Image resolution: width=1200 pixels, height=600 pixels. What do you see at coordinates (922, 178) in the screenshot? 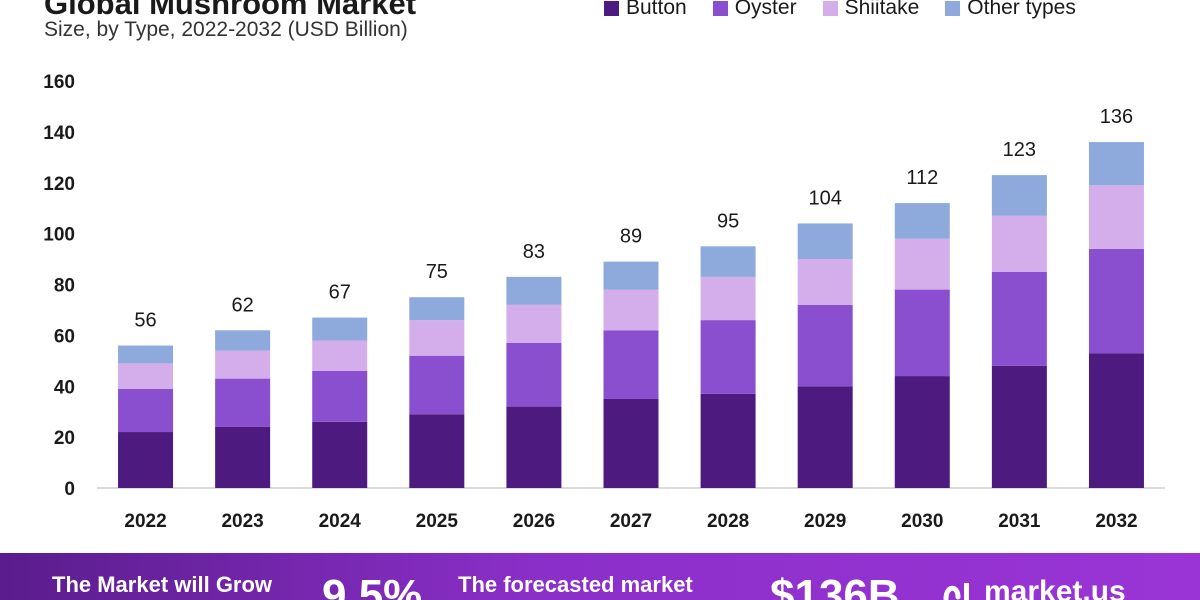
I see `bar-total-label: 112` at bounding box center [922, 178].